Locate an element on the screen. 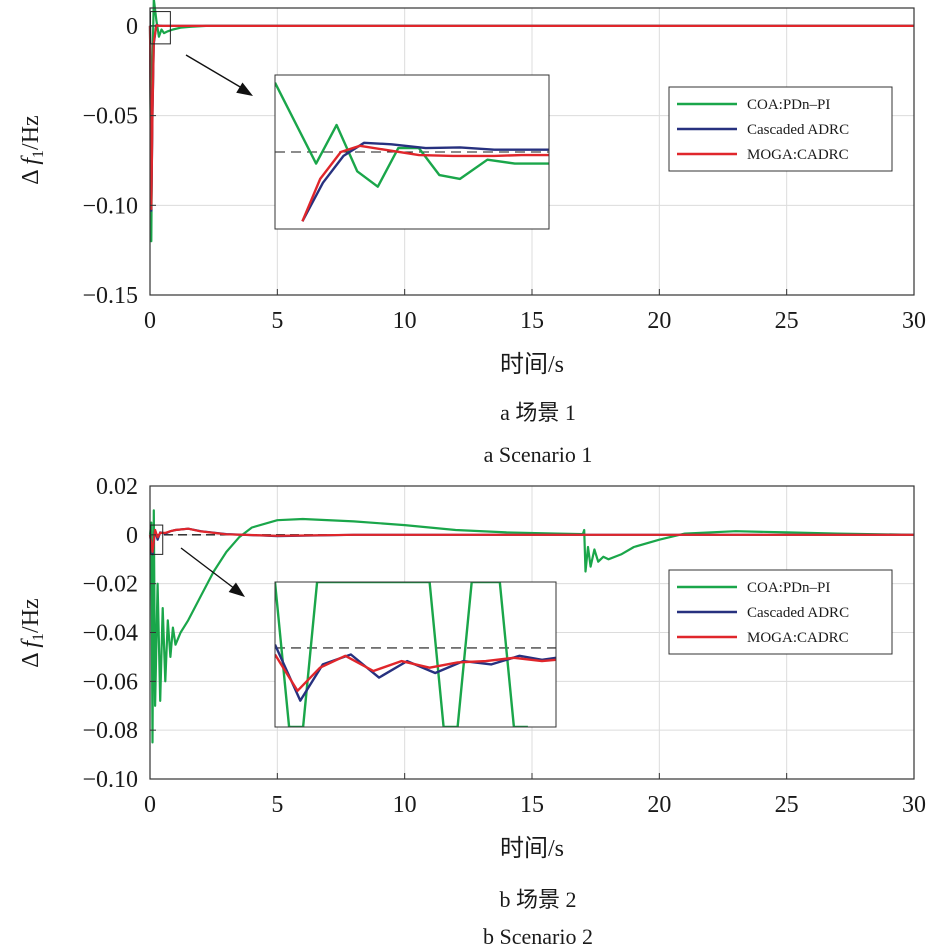 The height and width of the screenshot is (951, 945). y-tick-label: −0.08 is located at coordinates (110, 731).